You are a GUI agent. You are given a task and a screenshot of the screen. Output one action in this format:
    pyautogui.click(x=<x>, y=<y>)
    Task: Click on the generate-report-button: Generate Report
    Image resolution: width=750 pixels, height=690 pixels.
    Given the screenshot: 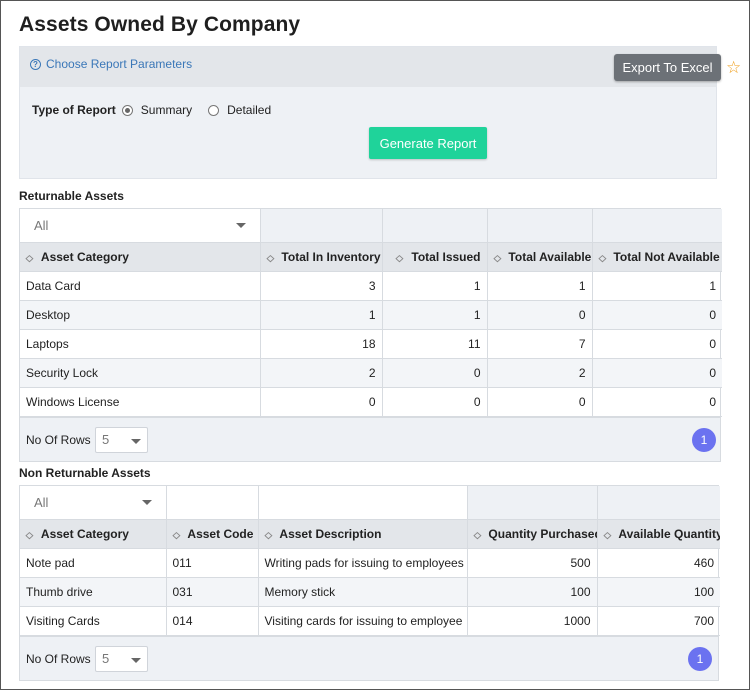 What is the action you would take?
    pyautogui.click(x=428, y=143)
    